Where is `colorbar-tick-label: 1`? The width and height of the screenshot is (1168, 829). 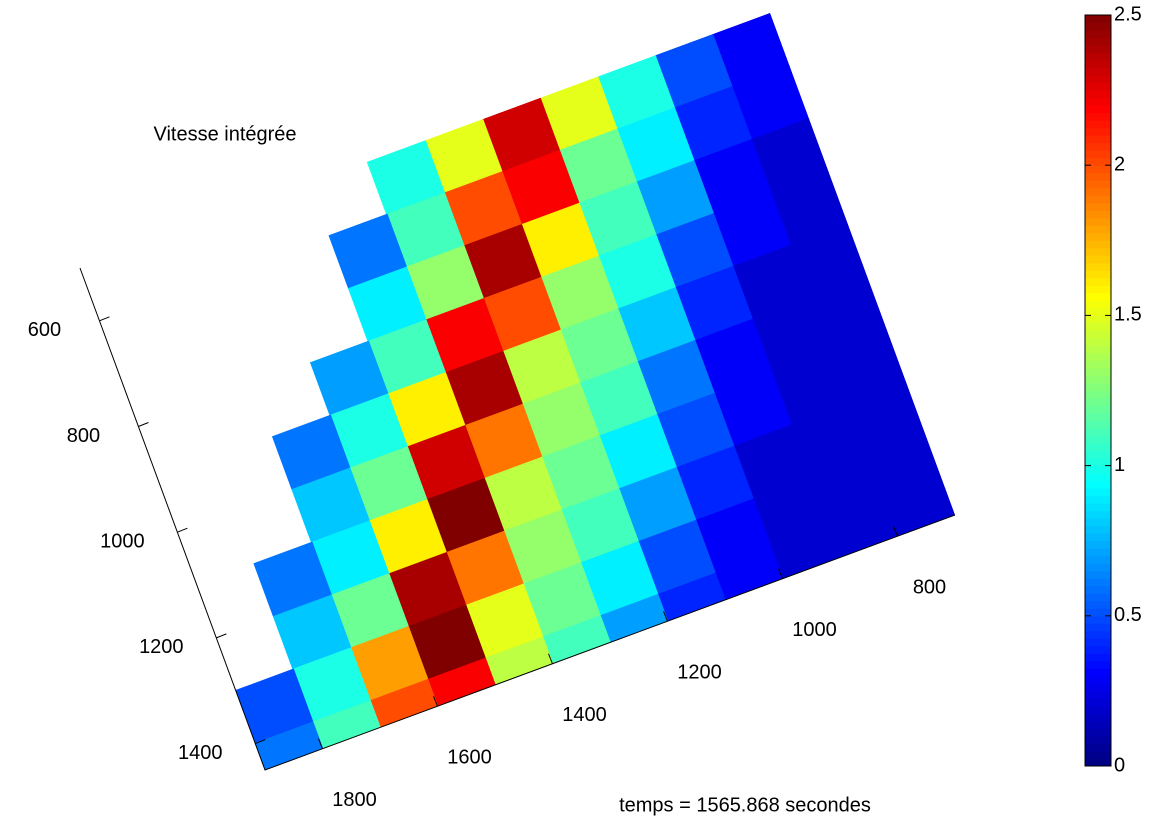 colorbar-tick-label: 1 is located at coordinates (1119, 465).